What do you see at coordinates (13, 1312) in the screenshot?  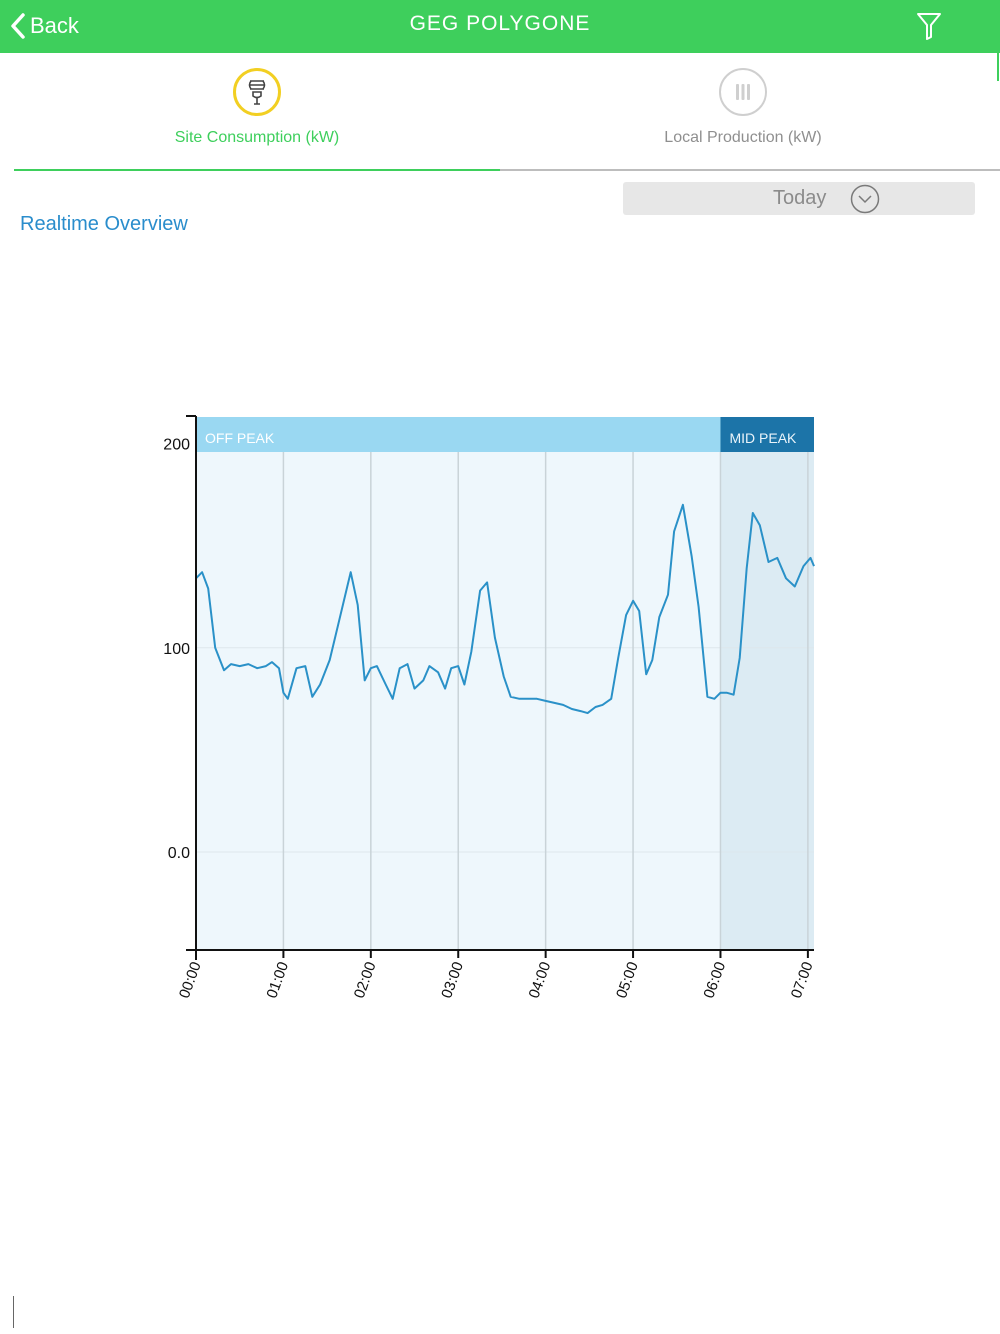 I see `corner-mark` at bounding box center [13, 1312].